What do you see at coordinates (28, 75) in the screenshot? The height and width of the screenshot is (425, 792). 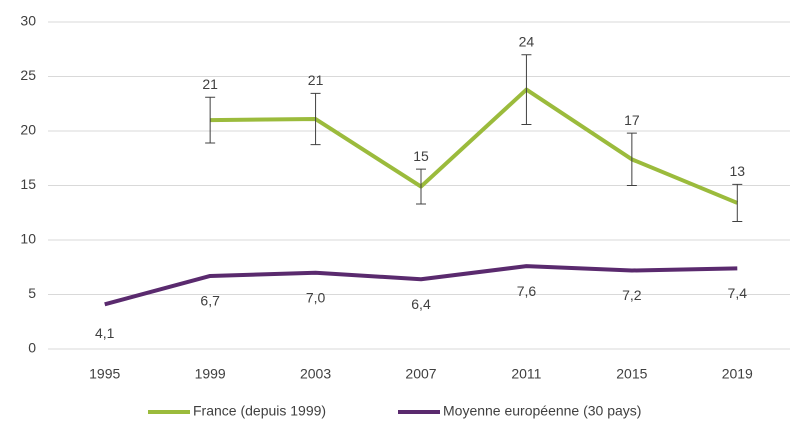 I see `y-tick-label: 25` at bounding box center [28, 75].